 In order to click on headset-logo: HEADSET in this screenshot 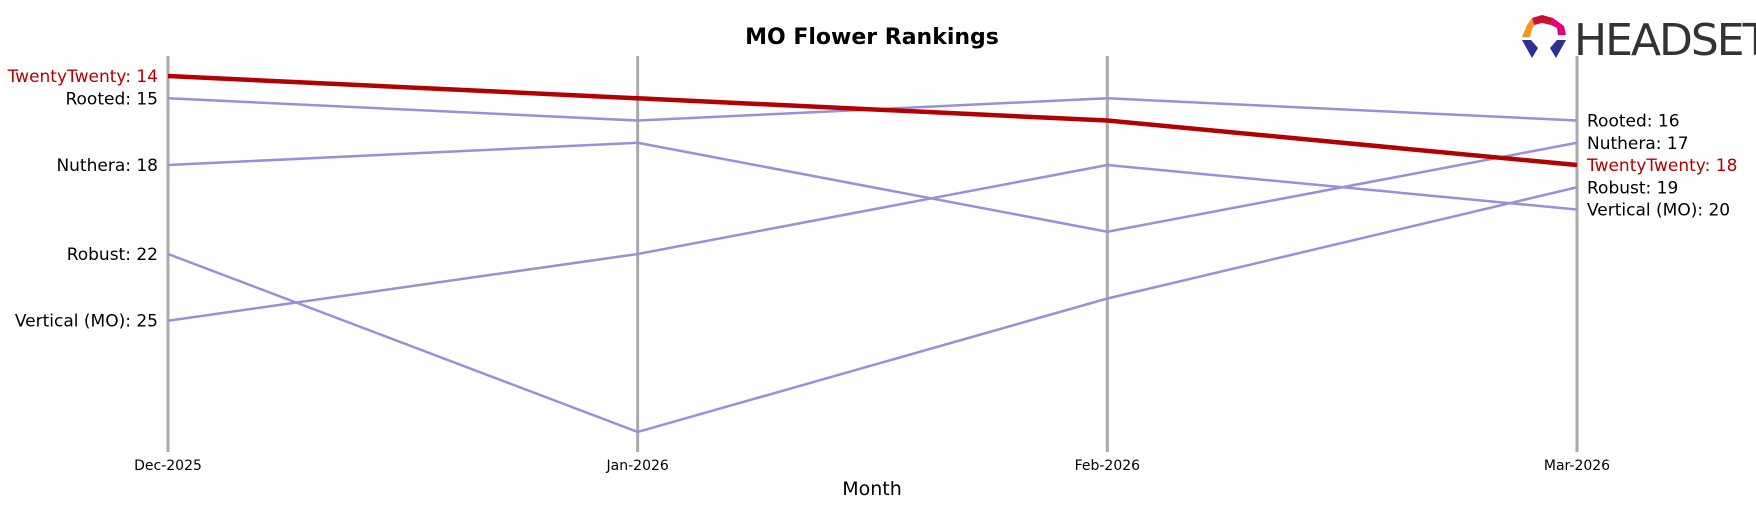, I will do `click(1639, 40)`.